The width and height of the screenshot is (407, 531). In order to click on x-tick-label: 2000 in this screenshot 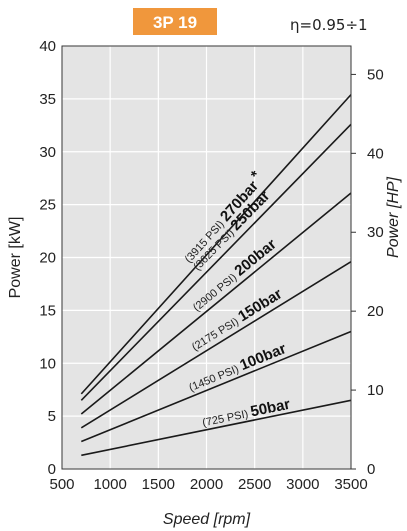, I will do `click(206, 484)`.